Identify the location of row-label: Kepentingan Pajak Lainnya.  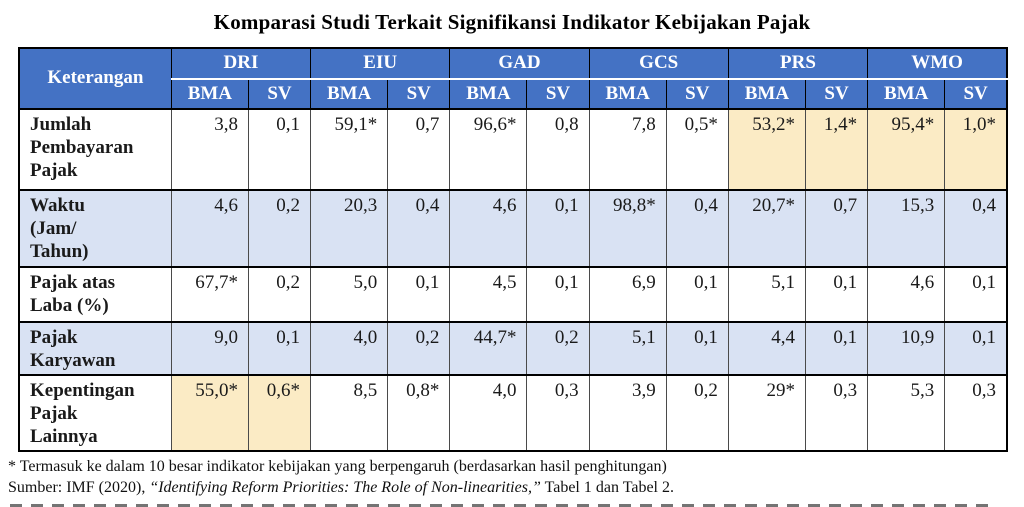
(95, 413).